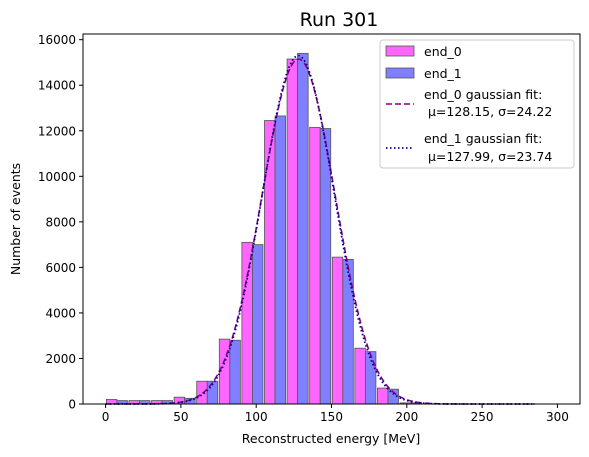 The image size is (589, 457). Describe the element at coordinates (60, 313) in the screenshot. I see `y-tick-label: 4000` at that location.